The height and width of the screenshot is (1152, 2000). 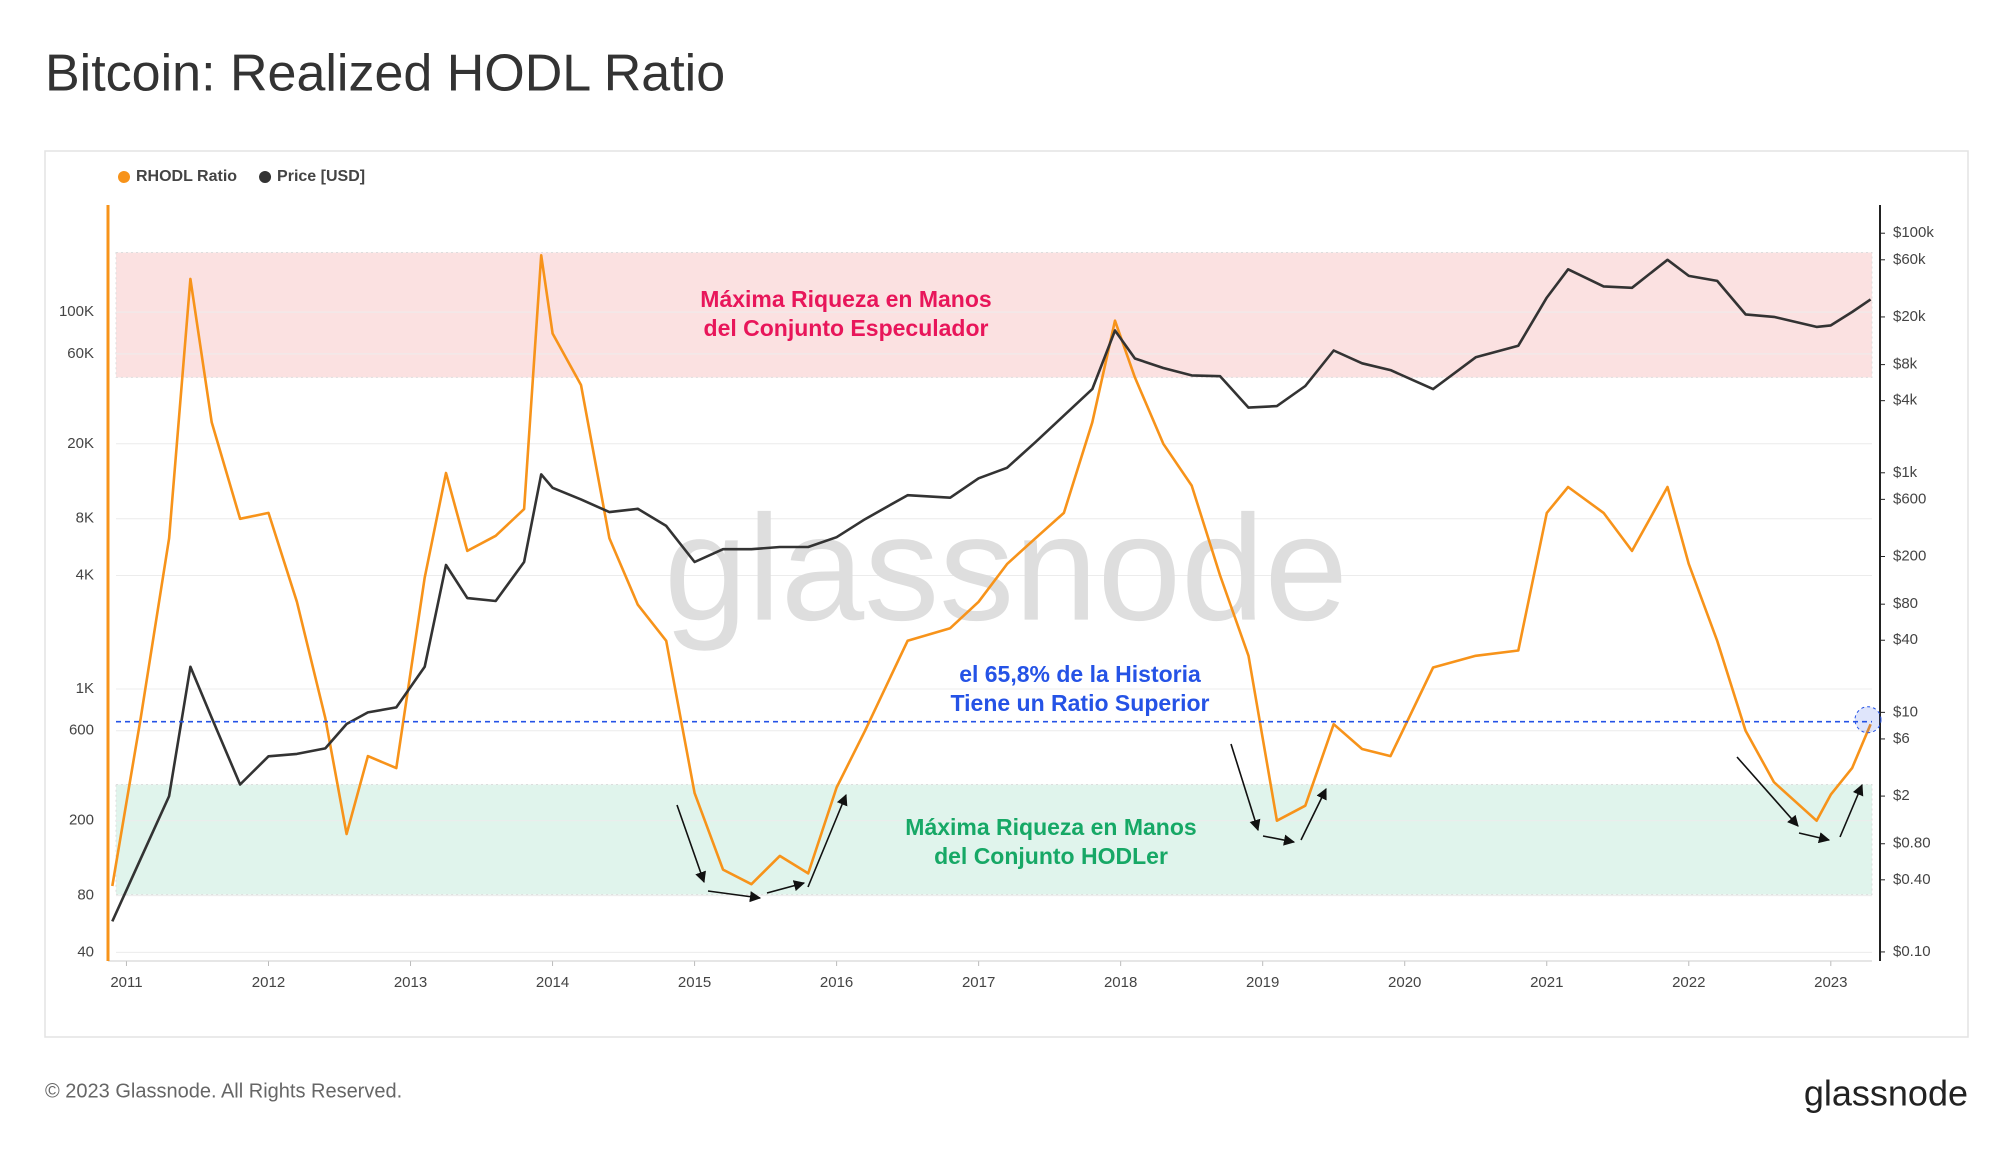 What do you see at coordinates (1546, 982) in the screenshot?
I see `x-tick-label: 2021` at bounding box center [1546, 982].